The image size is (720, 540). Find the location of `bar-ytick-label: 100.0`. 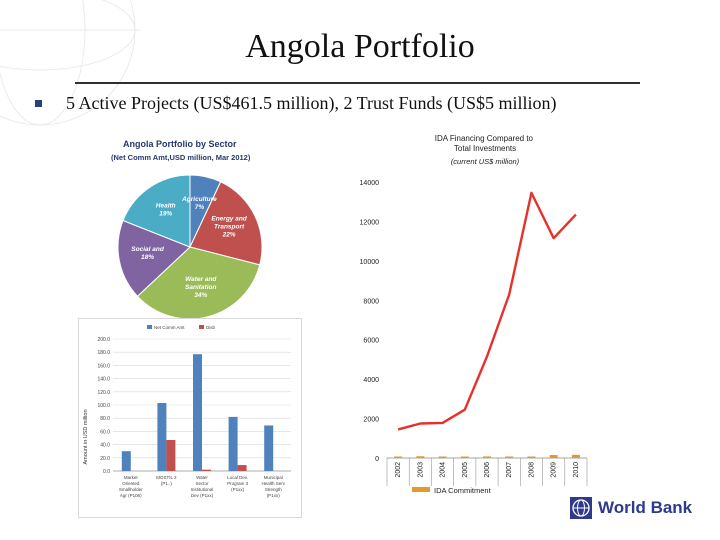

bar-ytick-label: 100.0 is located at coordinates (103, 406).